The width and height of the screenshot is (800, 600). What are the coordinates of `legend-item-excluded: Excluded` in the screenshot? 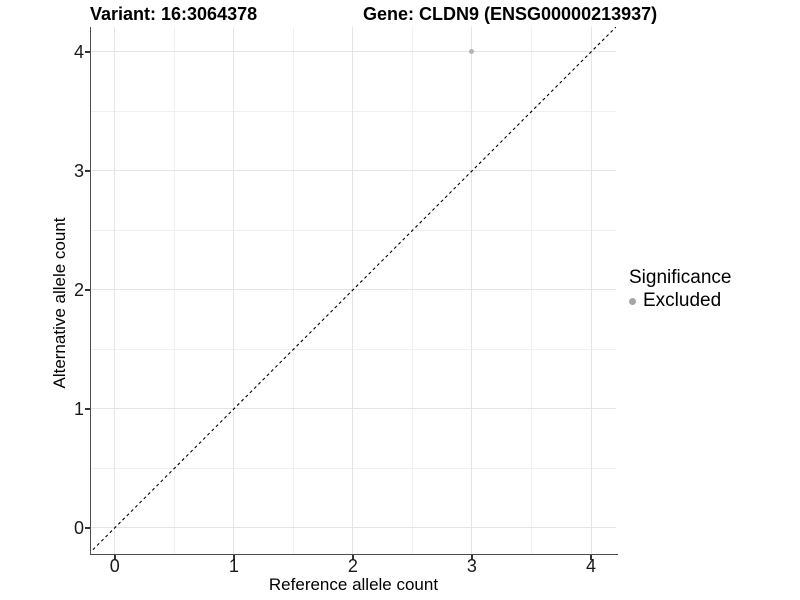 It's located at (680, 301).